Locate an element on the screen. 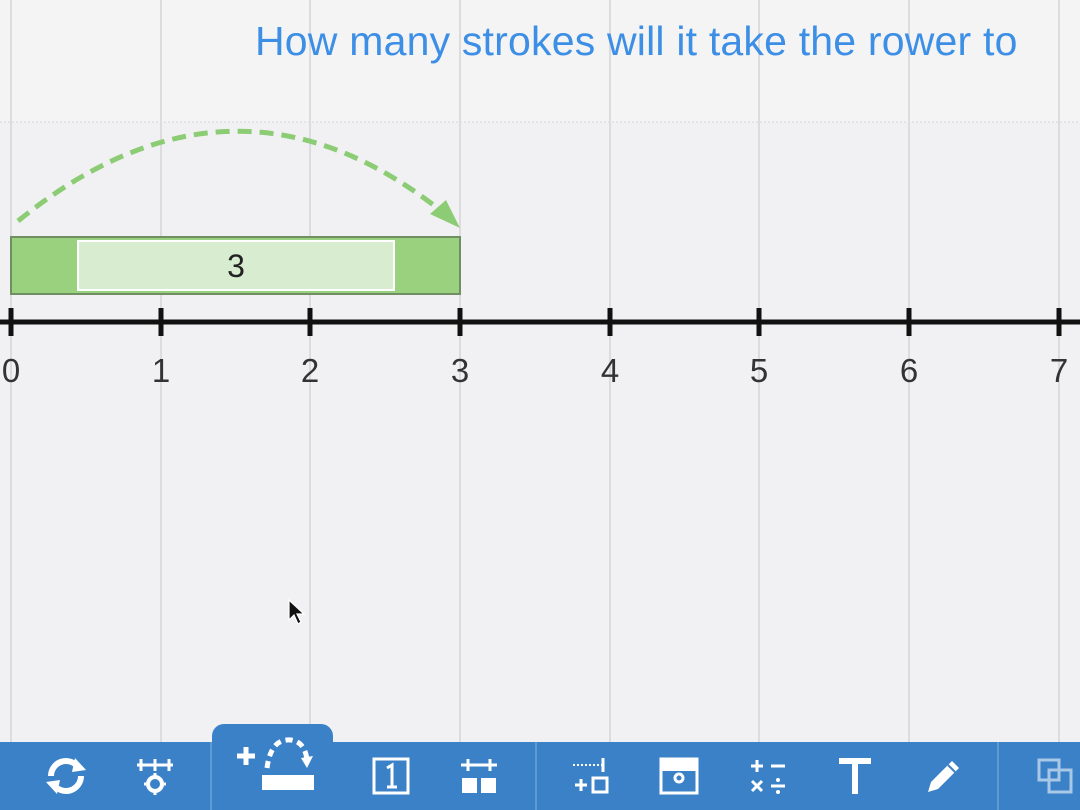  hide-show-icon is located at coordinates (679, 776).